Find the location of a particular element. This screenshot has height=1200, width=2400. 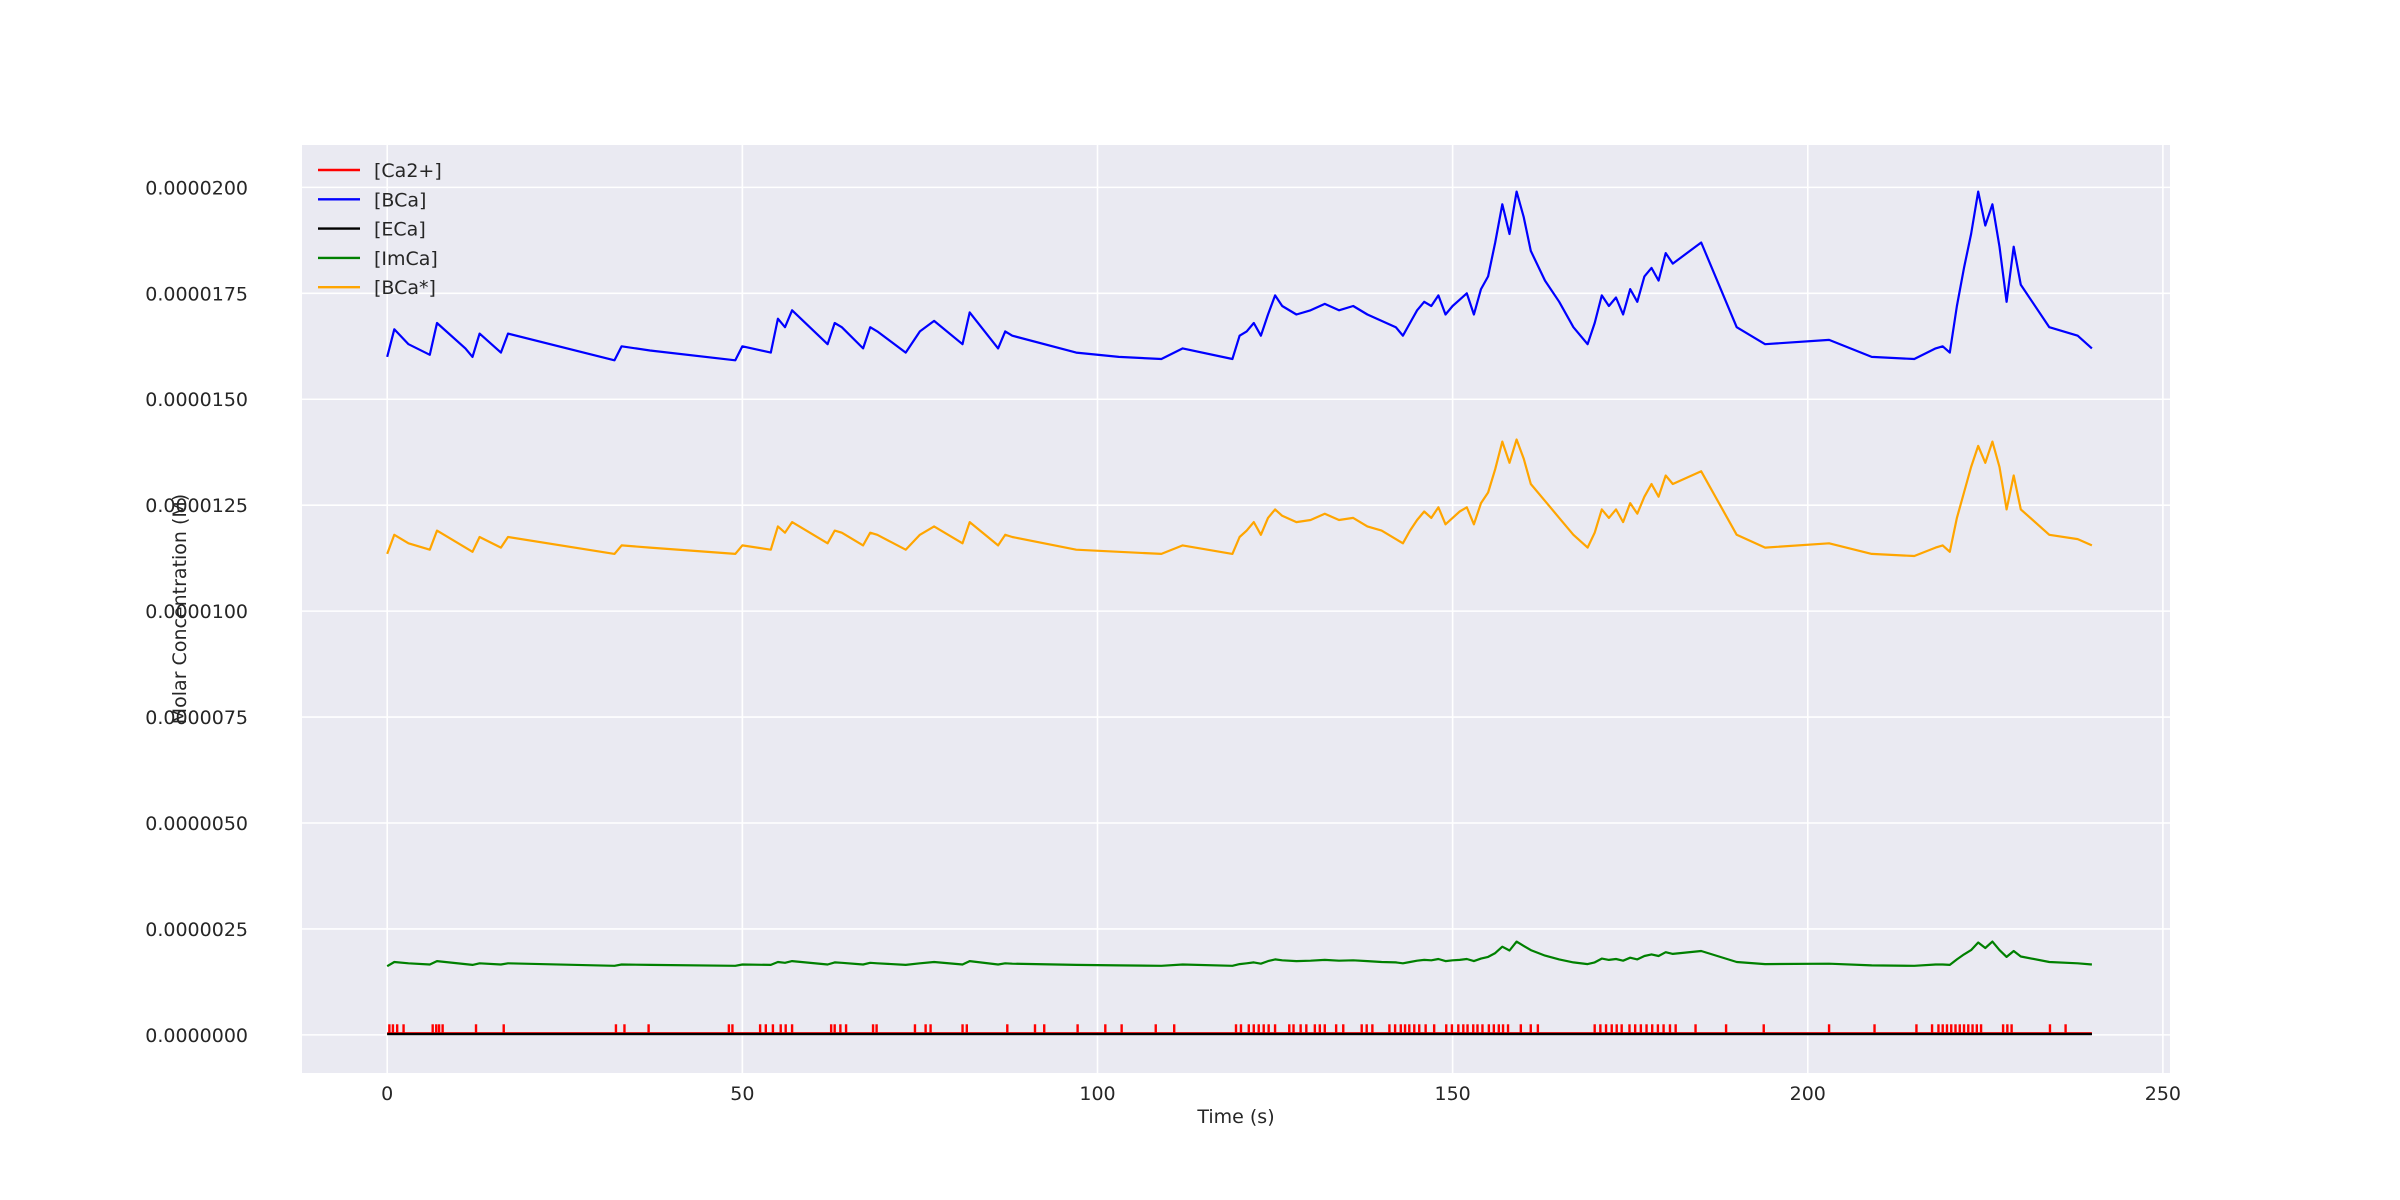

x-tick-label: 0 is located at coordinates (387, 1094).